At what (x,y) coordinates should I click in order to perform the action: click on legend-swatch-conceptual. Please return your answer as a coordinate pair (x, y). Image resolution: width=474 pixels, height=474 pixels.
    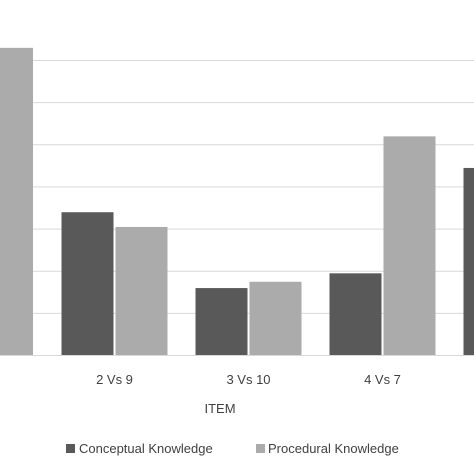
    Looking at the image, I should click on (70, 448).